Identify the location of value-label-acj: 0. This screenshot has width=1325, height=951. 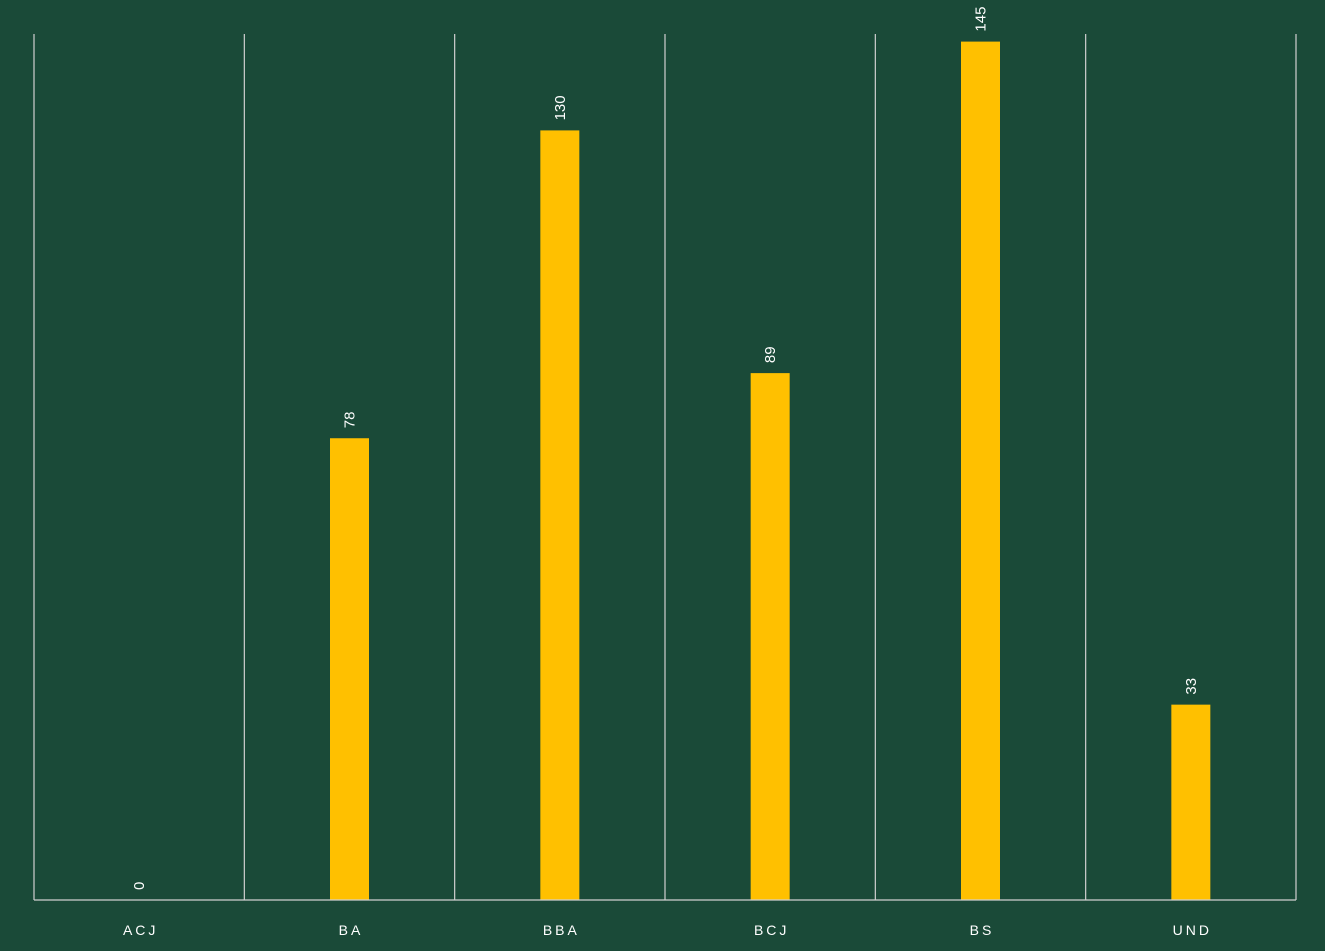
(139, 886).